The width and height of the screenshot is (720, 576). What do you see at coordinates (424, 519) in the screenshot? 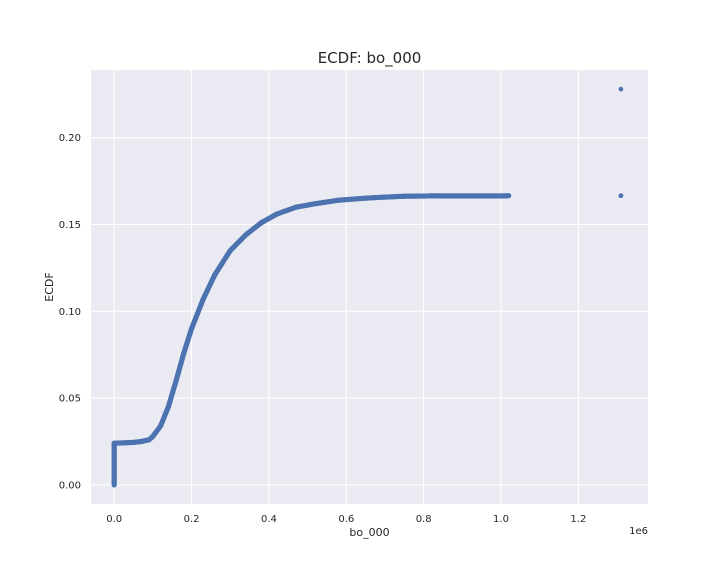
I see `x-tick-label: 0.8` at bounding box center [424, 519].